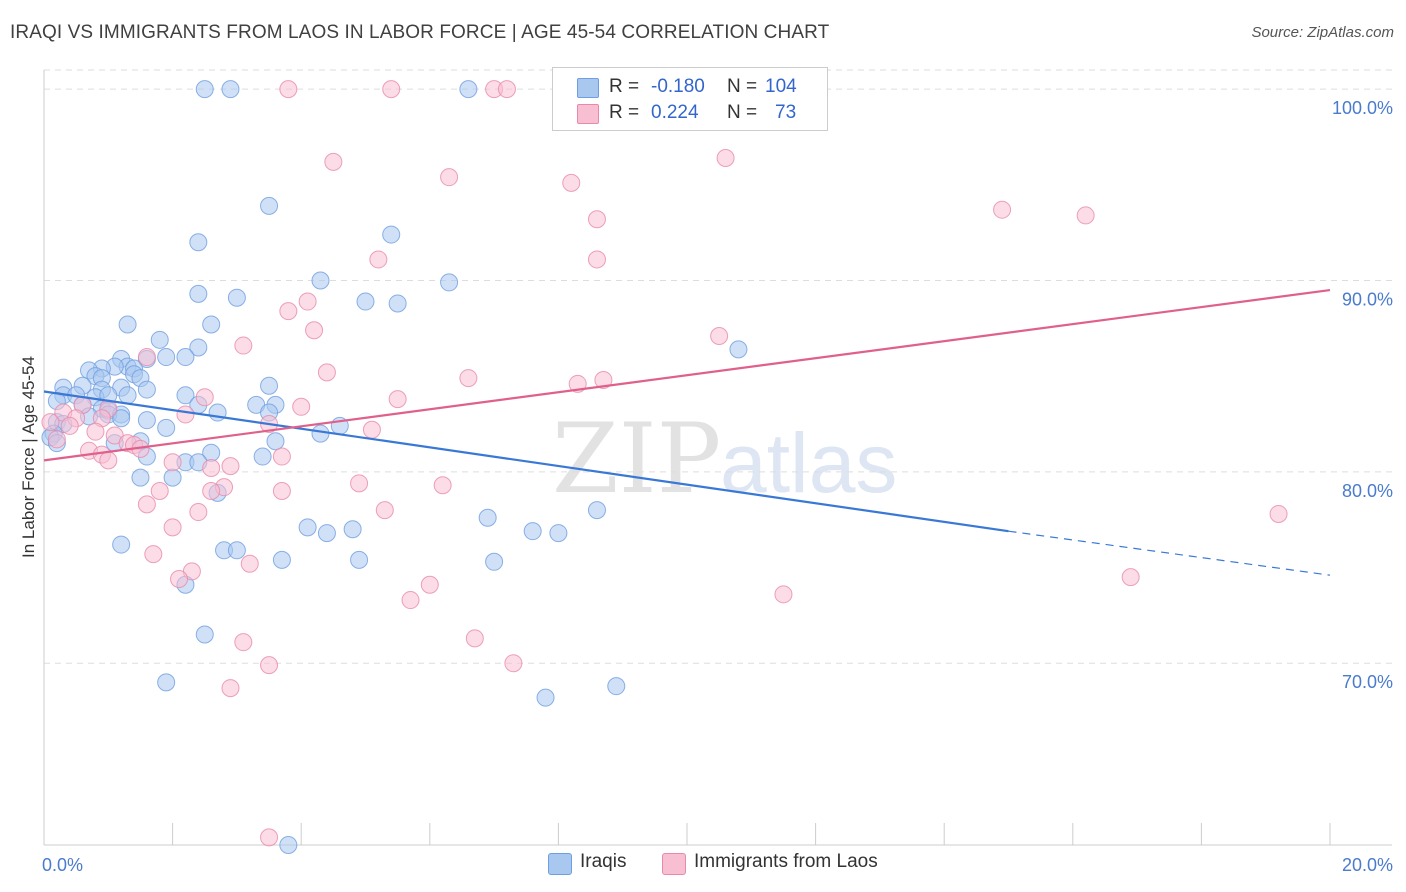 Image resolution: width=1406 pixels, height=892 pixels. What do you see at coordinates (526, 461) in the screenshot?
I see `trend-line-iraqis` at bounding box center [526, 461].